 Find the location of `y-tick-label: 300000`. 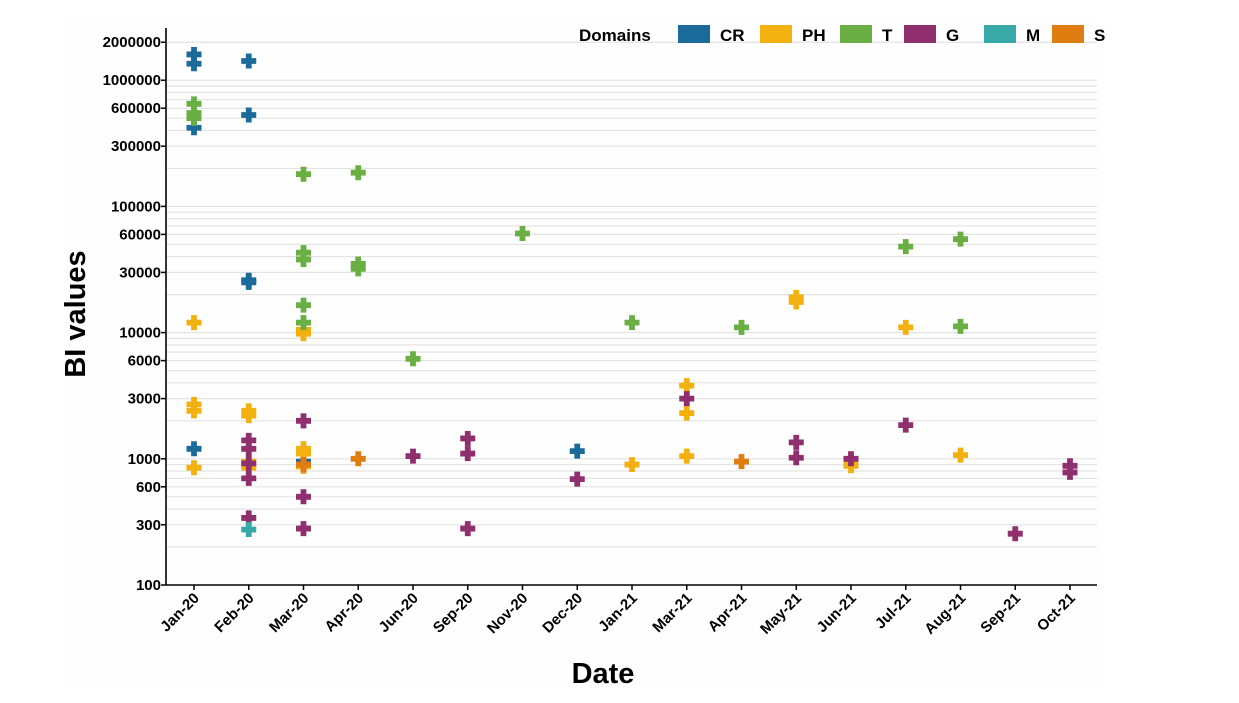

y-tick-label: 300000 is located at coordinates (136, 146).